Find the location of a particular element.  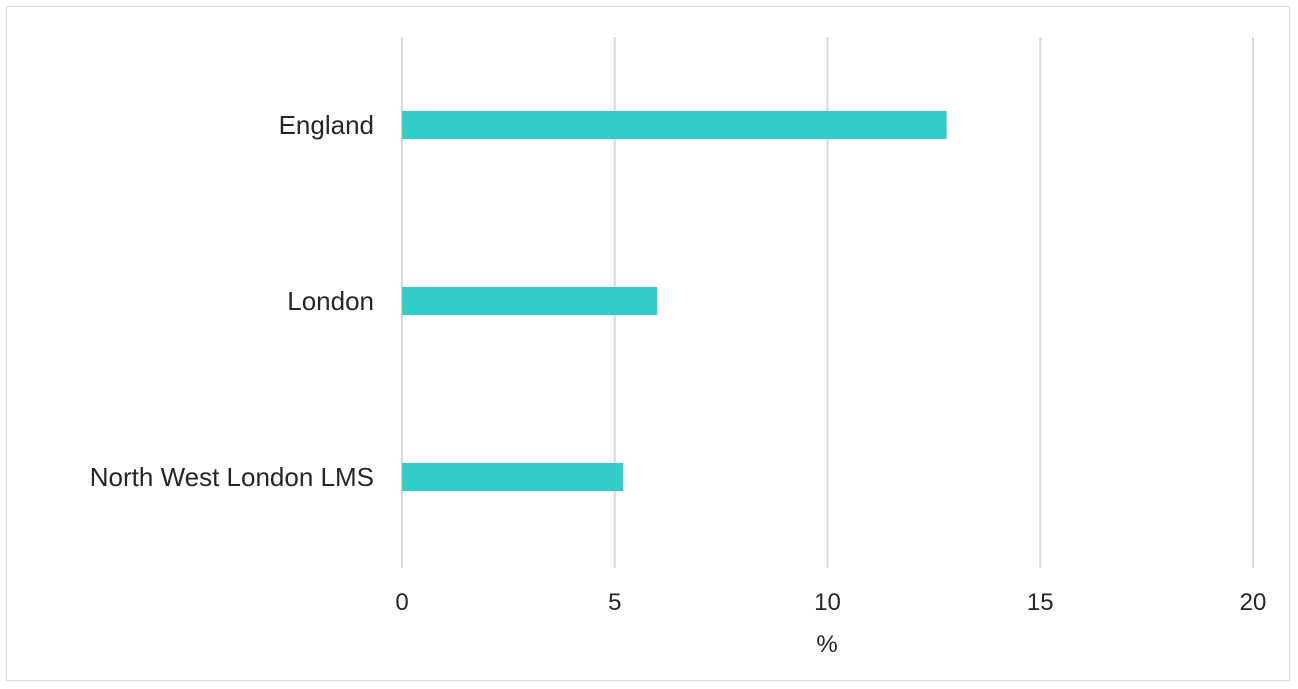

x-tick-label-15: 15 is located at coordinates (1040, 602).